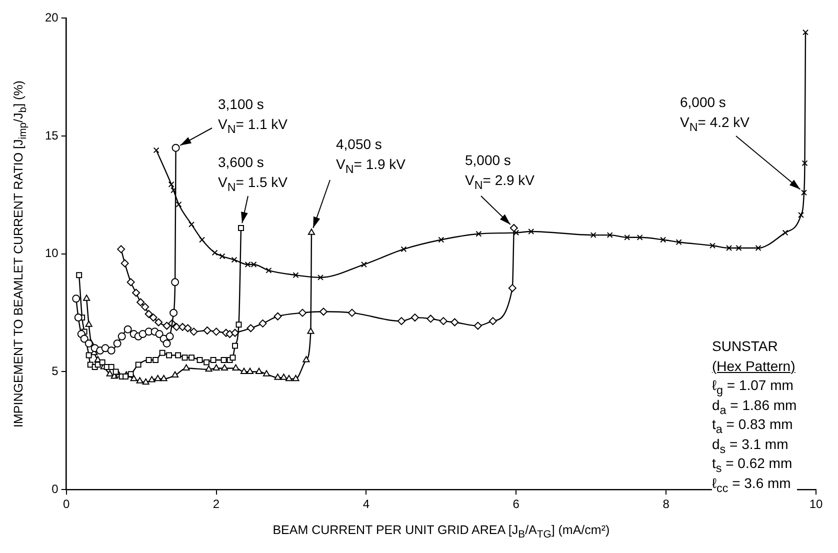  What do you see at coordinates (500, 171) in the screenshot?
I see `annotation: 5,000 s V$_{N}$= 2.9 kV` at bounding box center [500, 171].